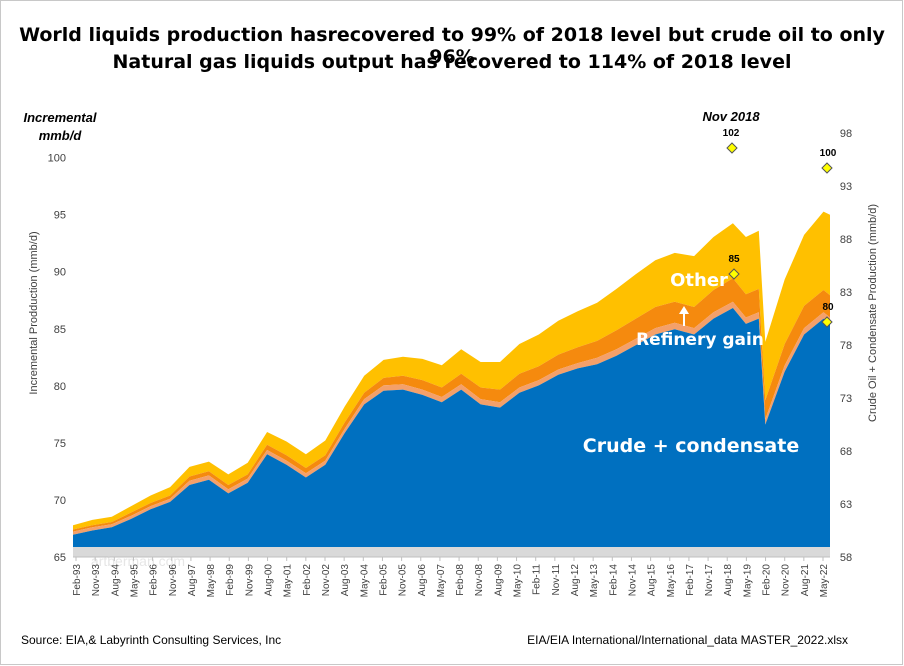 This screenshot has width=904, height=666. Describe the element at coordinates (731, 133) in the screenshot. I see `peak-total-value: 102` at that location.